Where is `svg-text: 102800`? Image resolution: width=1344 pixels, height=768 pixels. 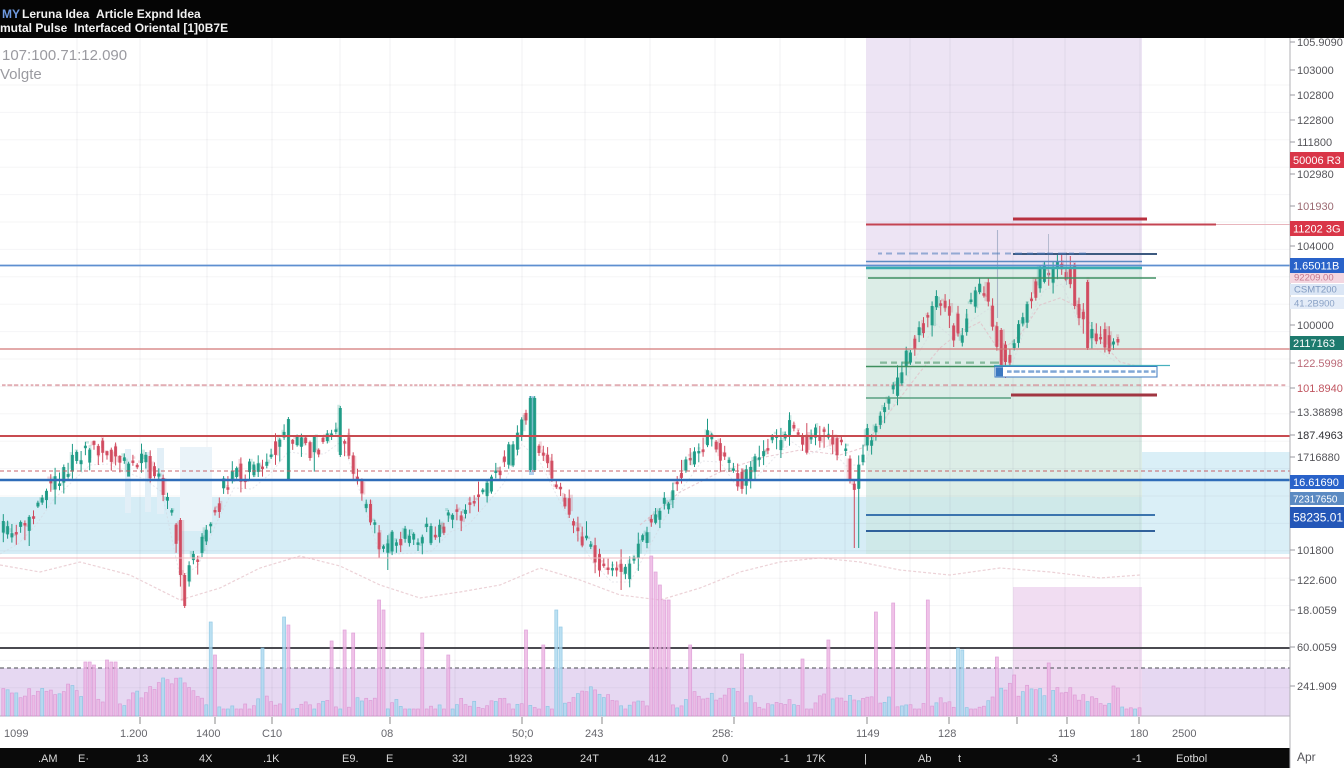
svg-text: 102800 is located at coordinates (1315, 96).